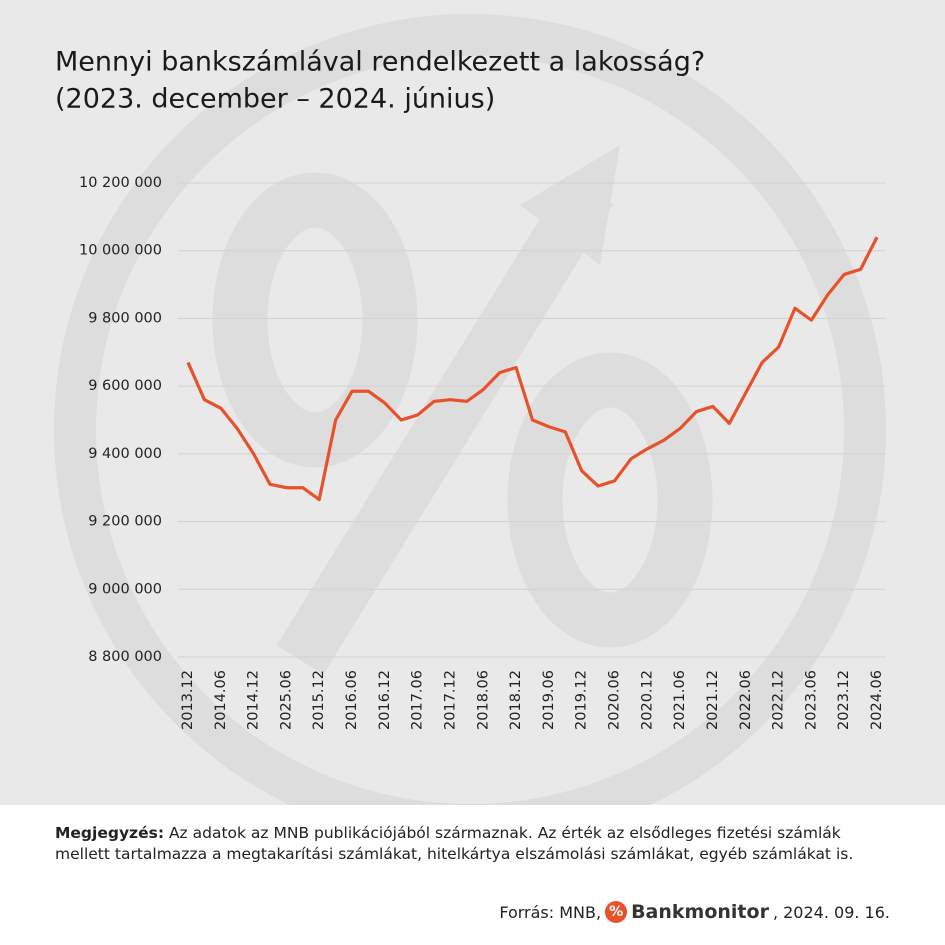  What do you see at coordinates (811, 700) in the screenshot?
I see `x-tick-label: 2023.06` at bounding box center [811, 700].